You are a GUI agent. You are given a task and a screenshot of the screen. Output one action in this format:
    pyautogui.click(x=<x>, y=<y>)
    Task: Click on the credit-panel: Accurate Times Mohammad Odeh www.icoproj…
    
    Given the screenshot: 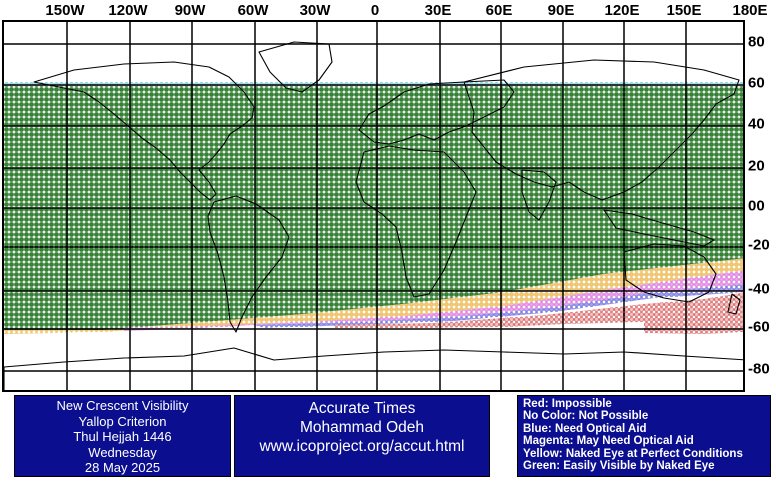 What is the action you would take?
    pyautogui.click(x=362, y=436)
    